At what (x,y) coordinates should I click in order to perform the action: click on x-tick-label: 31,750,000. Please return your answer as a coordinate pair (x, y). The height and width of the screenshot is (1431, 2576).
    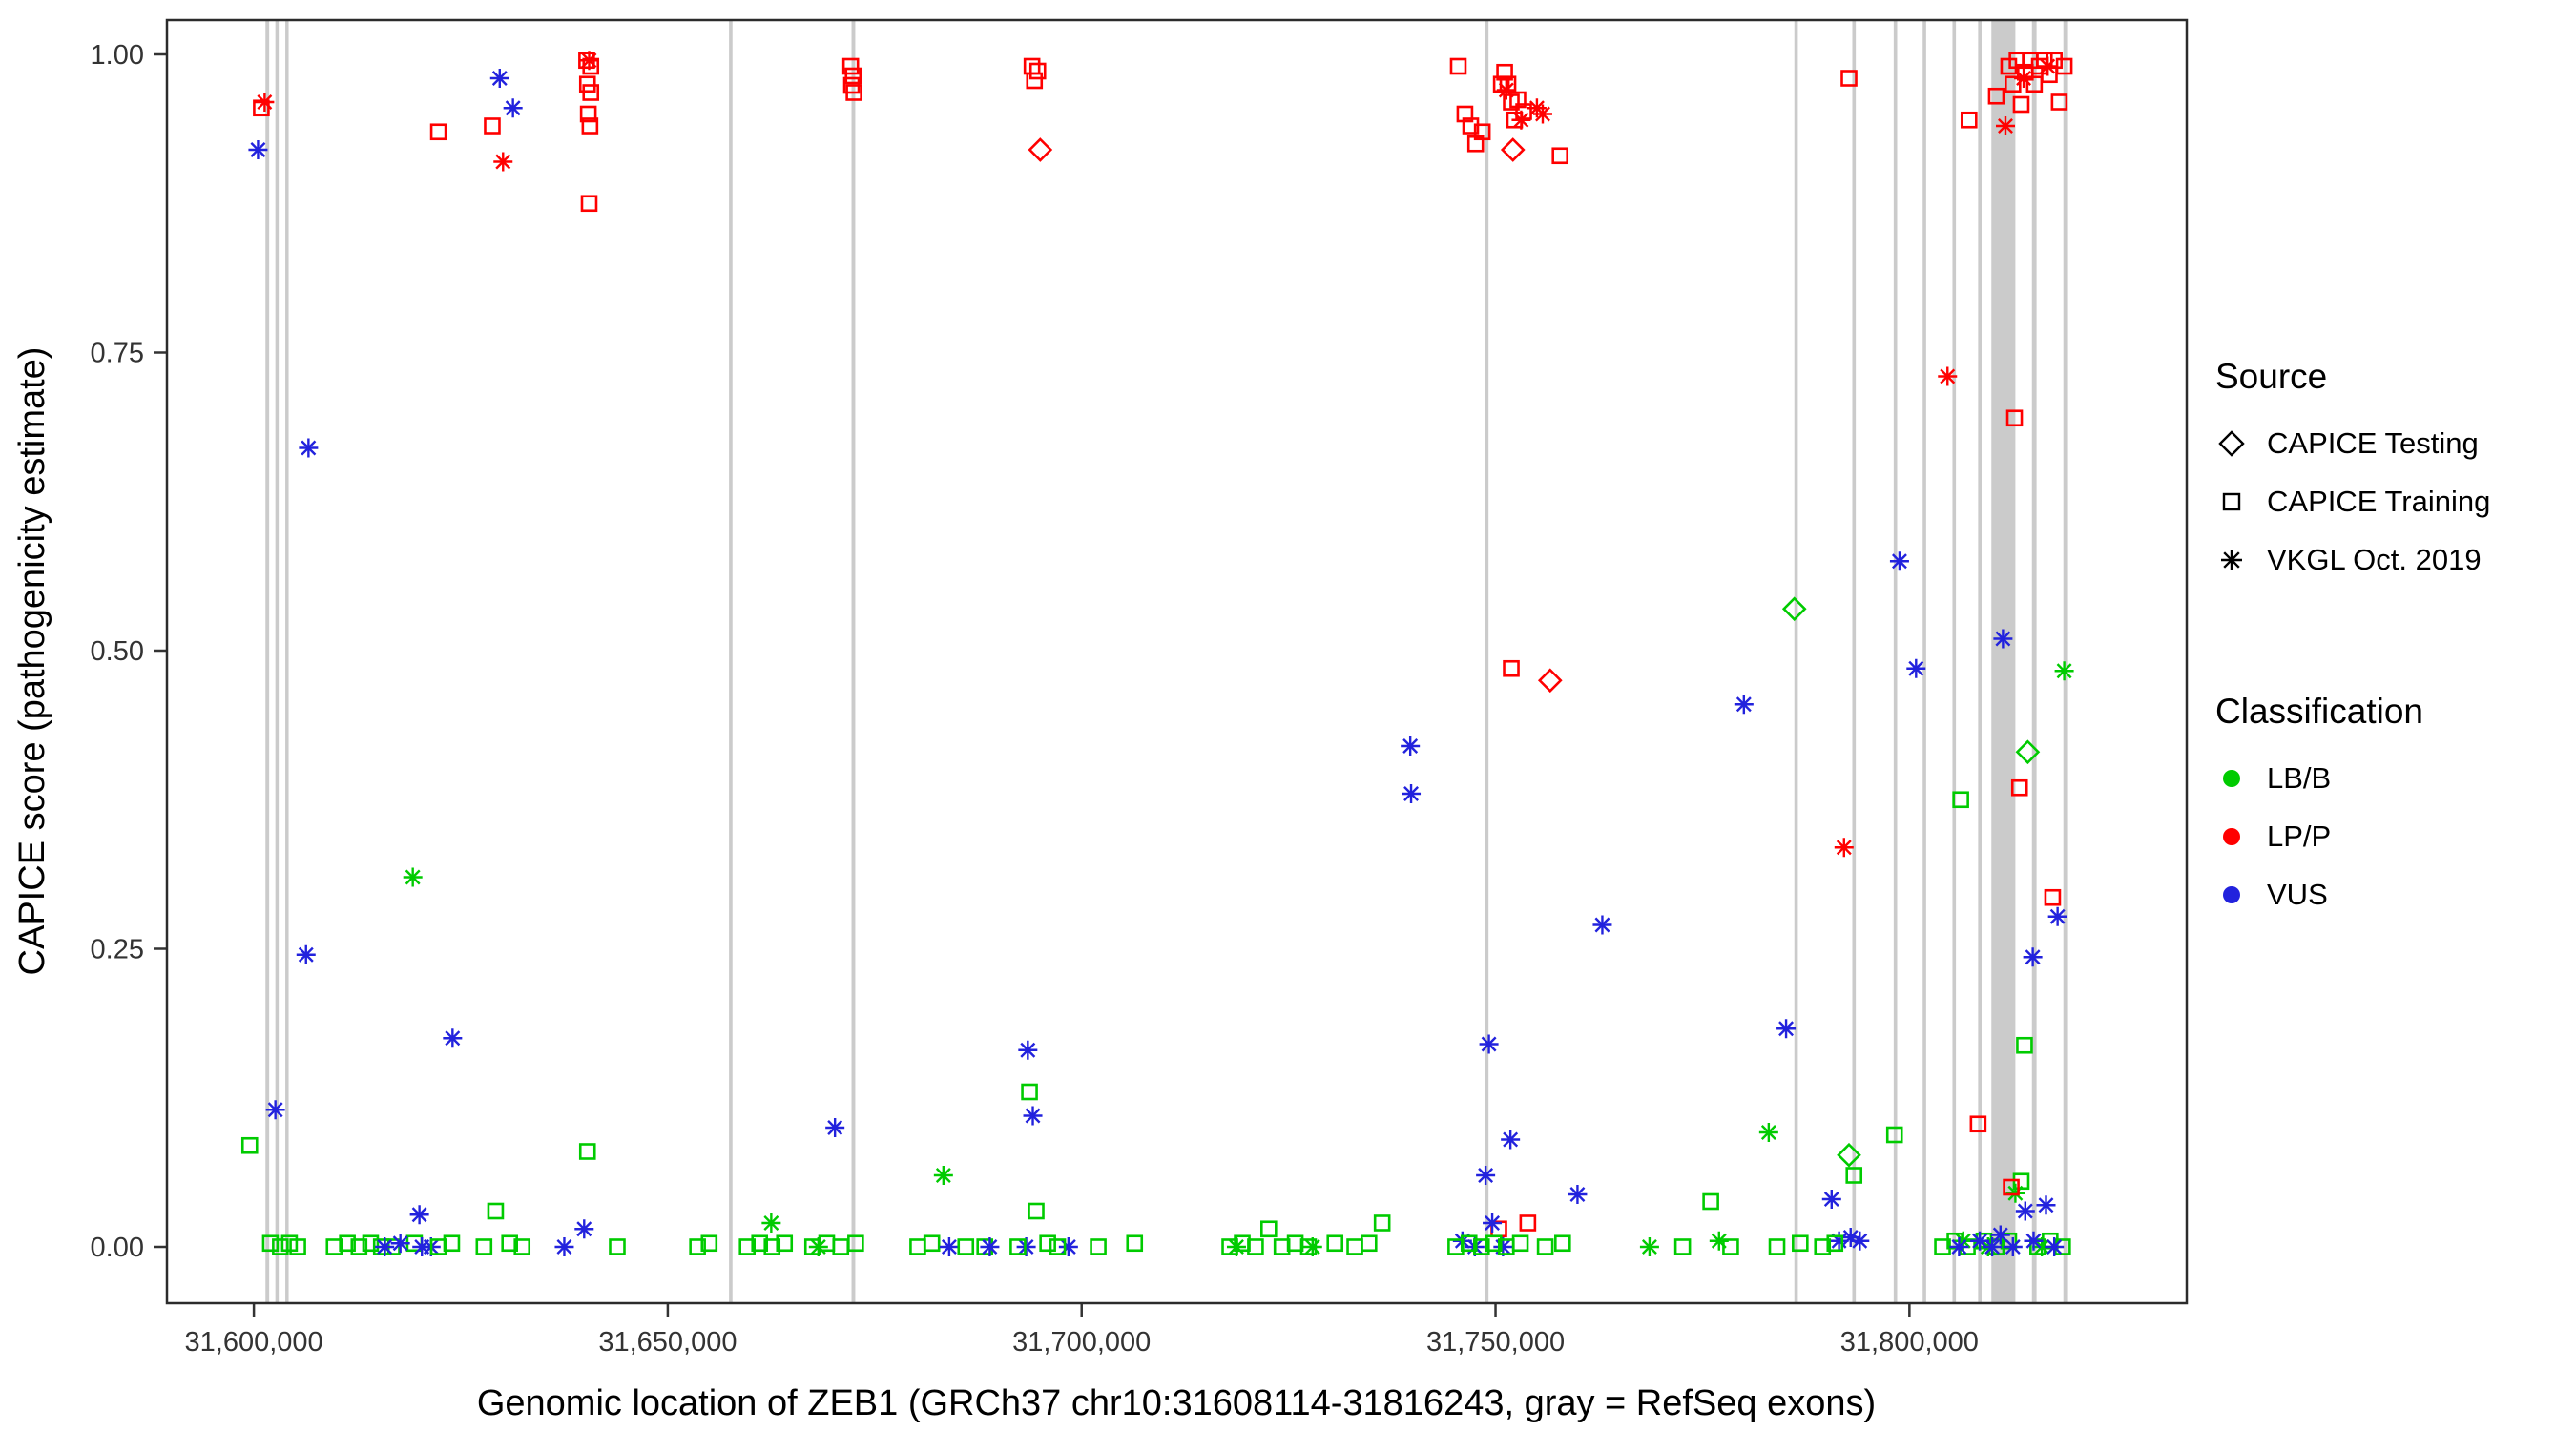
    Looking at the image, I should click on (1495, 1342).